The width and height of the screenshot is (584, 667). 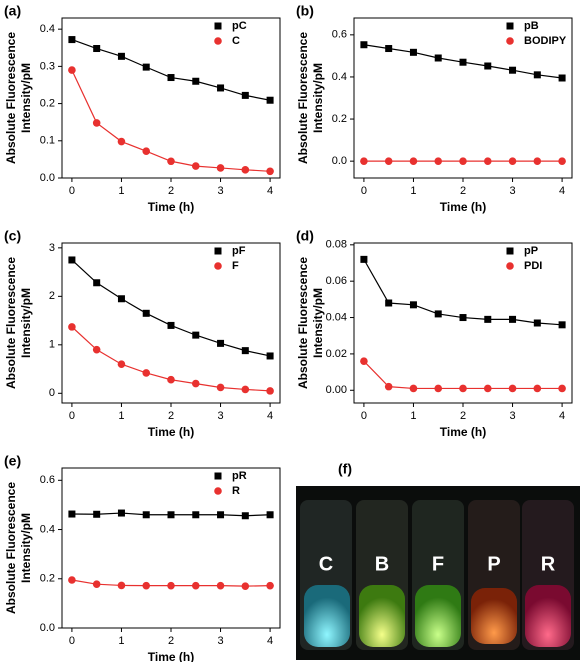 What do you see at coordinates (52, 345) in the screenshot?
I see `y-tick-label: 1` at bounding box center [52, 345].